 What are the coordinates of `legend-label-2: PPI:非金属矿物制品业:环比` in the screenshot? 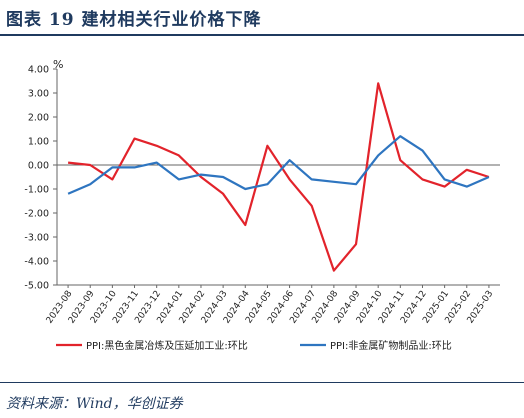 It's located at (391, 345).